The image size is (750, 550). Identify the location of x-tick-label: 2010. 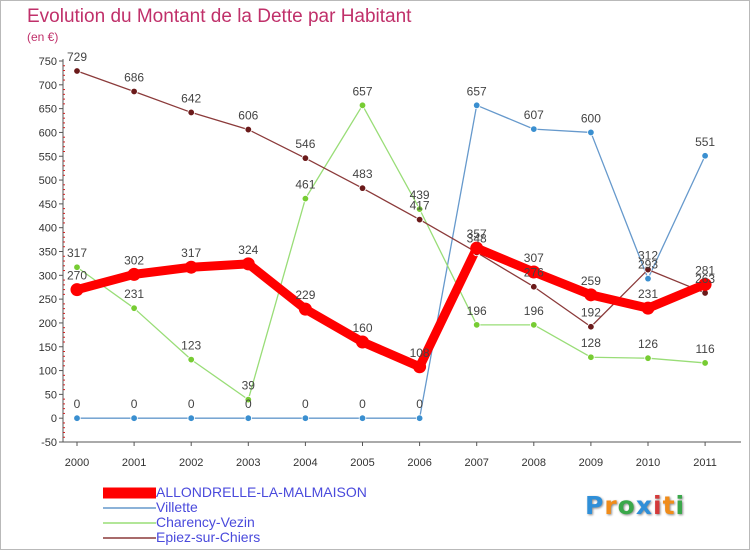
(648, 463).